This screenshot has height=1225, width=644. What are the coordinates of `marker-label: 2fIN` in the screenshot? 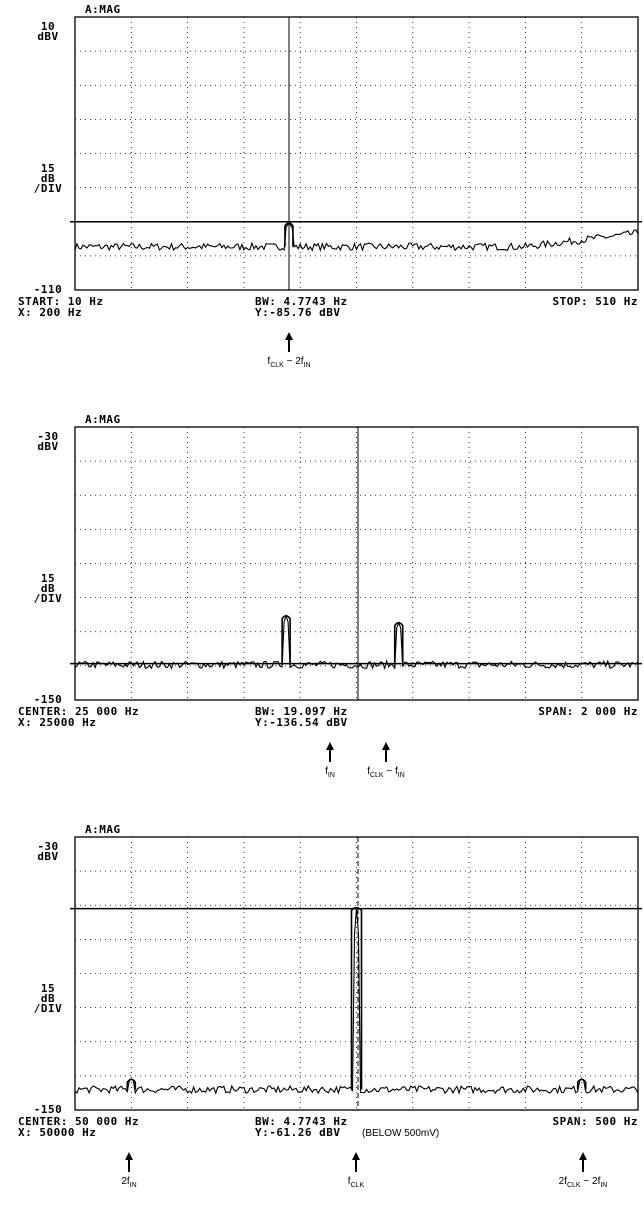 It's located at (129, 1182).